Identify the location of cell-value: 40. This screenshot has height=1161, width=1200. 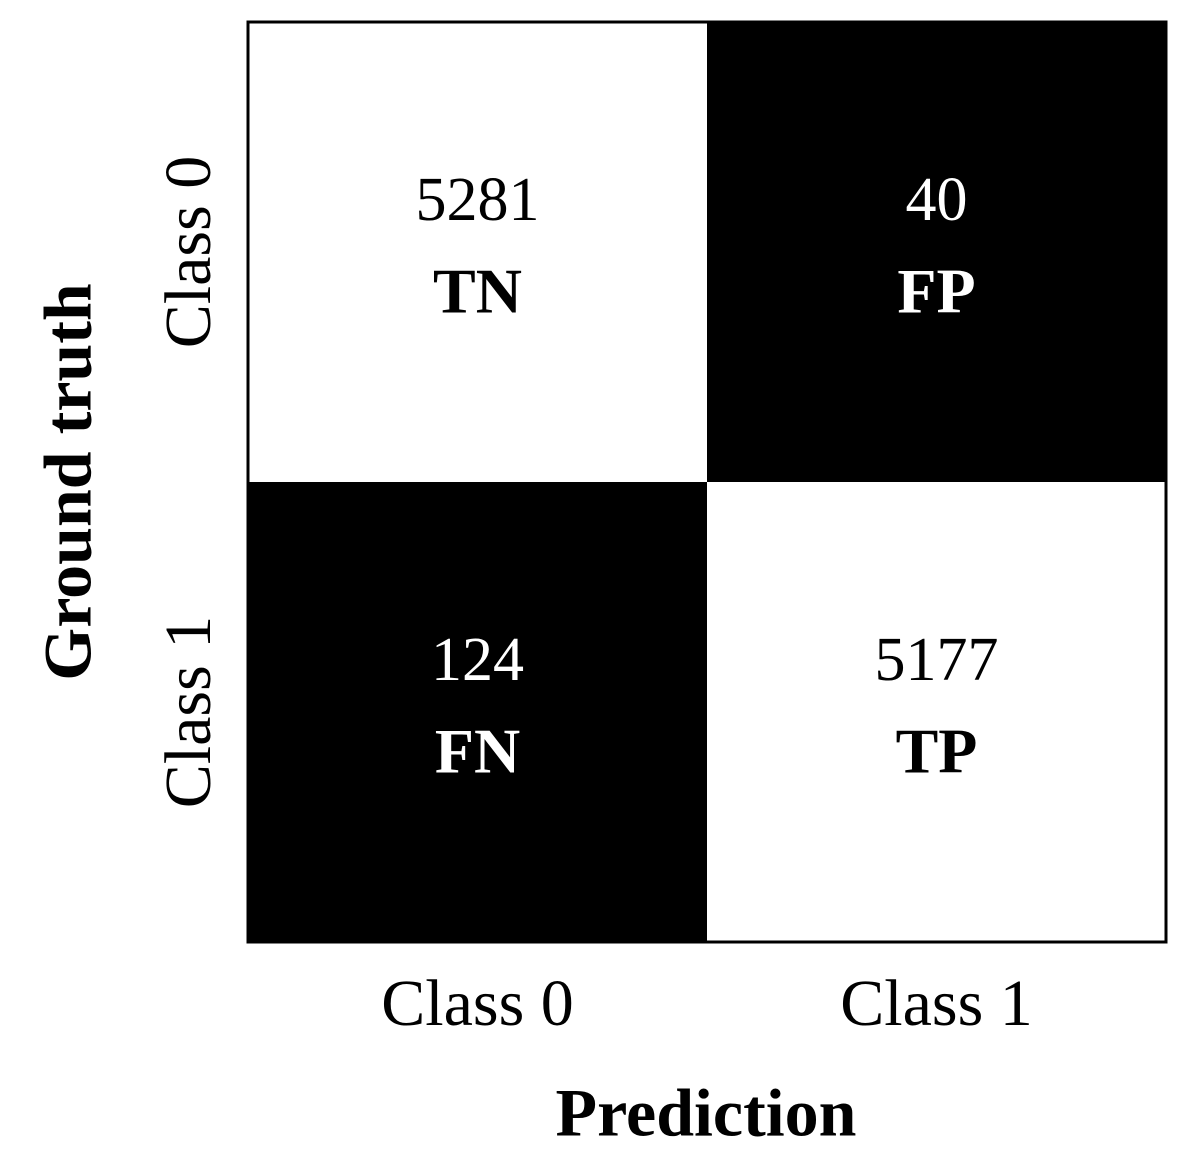
(937, 200).